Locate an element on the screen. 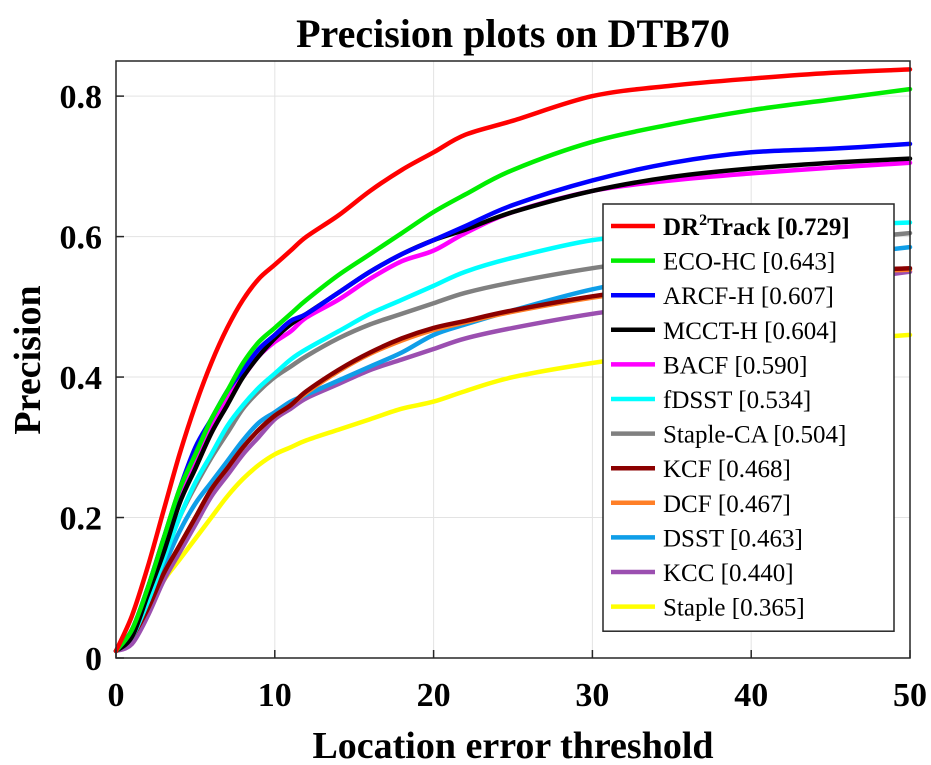  legend-label: DCF [0.467] is located at coordinates (727, 504).